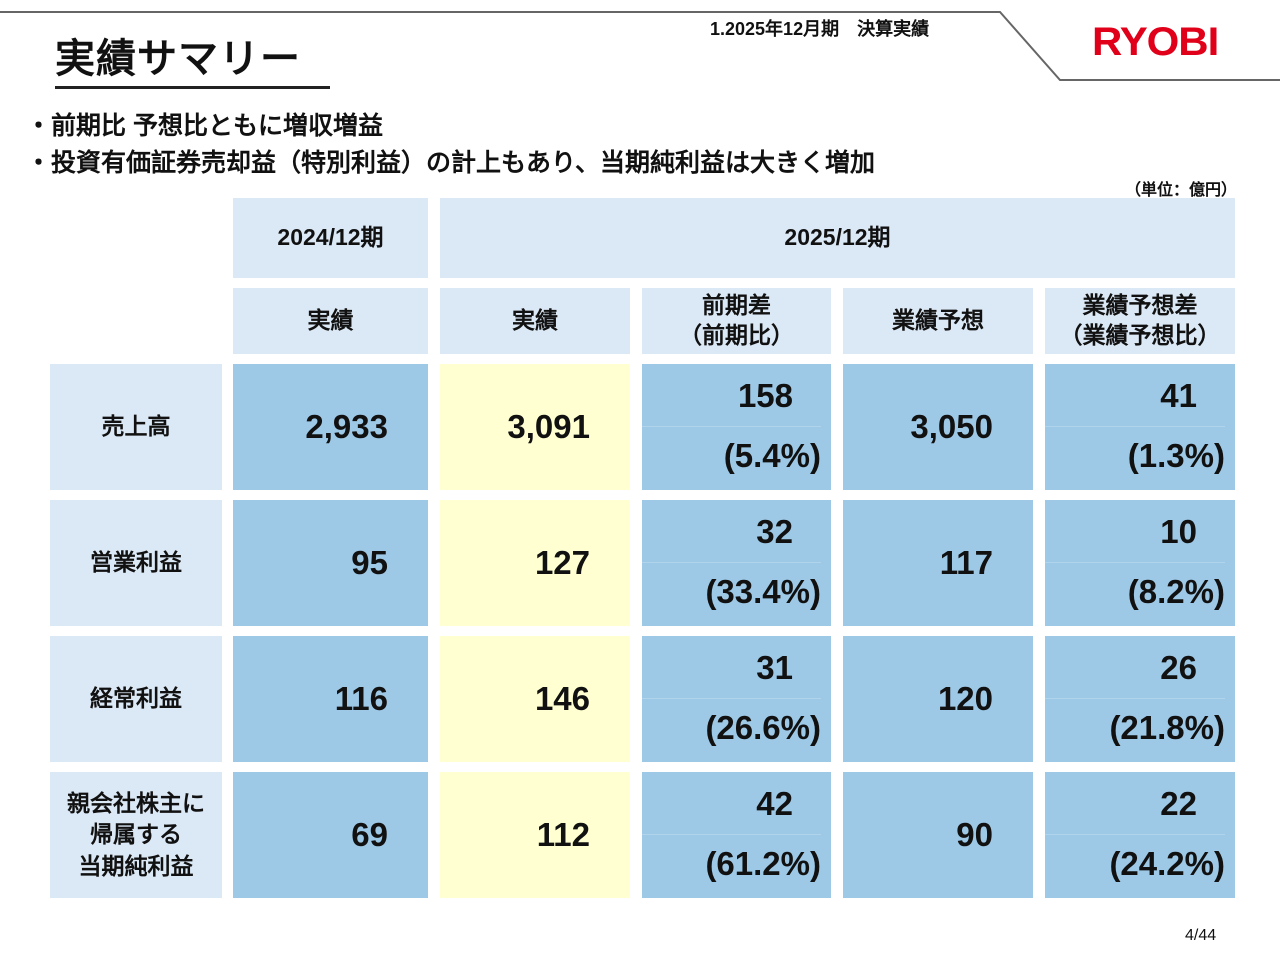 This screenshot has height=960, width=1280. Describe the element at coordinates (535, 427) in the screenshot. I see `actual-cell: 3,091` at that location.